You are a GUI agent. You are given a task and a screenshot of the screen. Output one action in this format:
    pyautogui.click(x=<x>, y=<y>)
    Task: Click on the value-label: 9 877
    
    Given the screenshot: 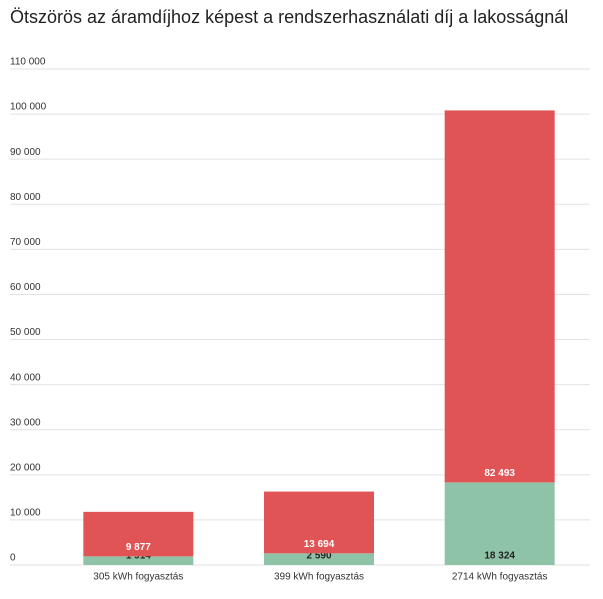 What is the action you would take?
    pyautogui.click(x=138, y=547)
    